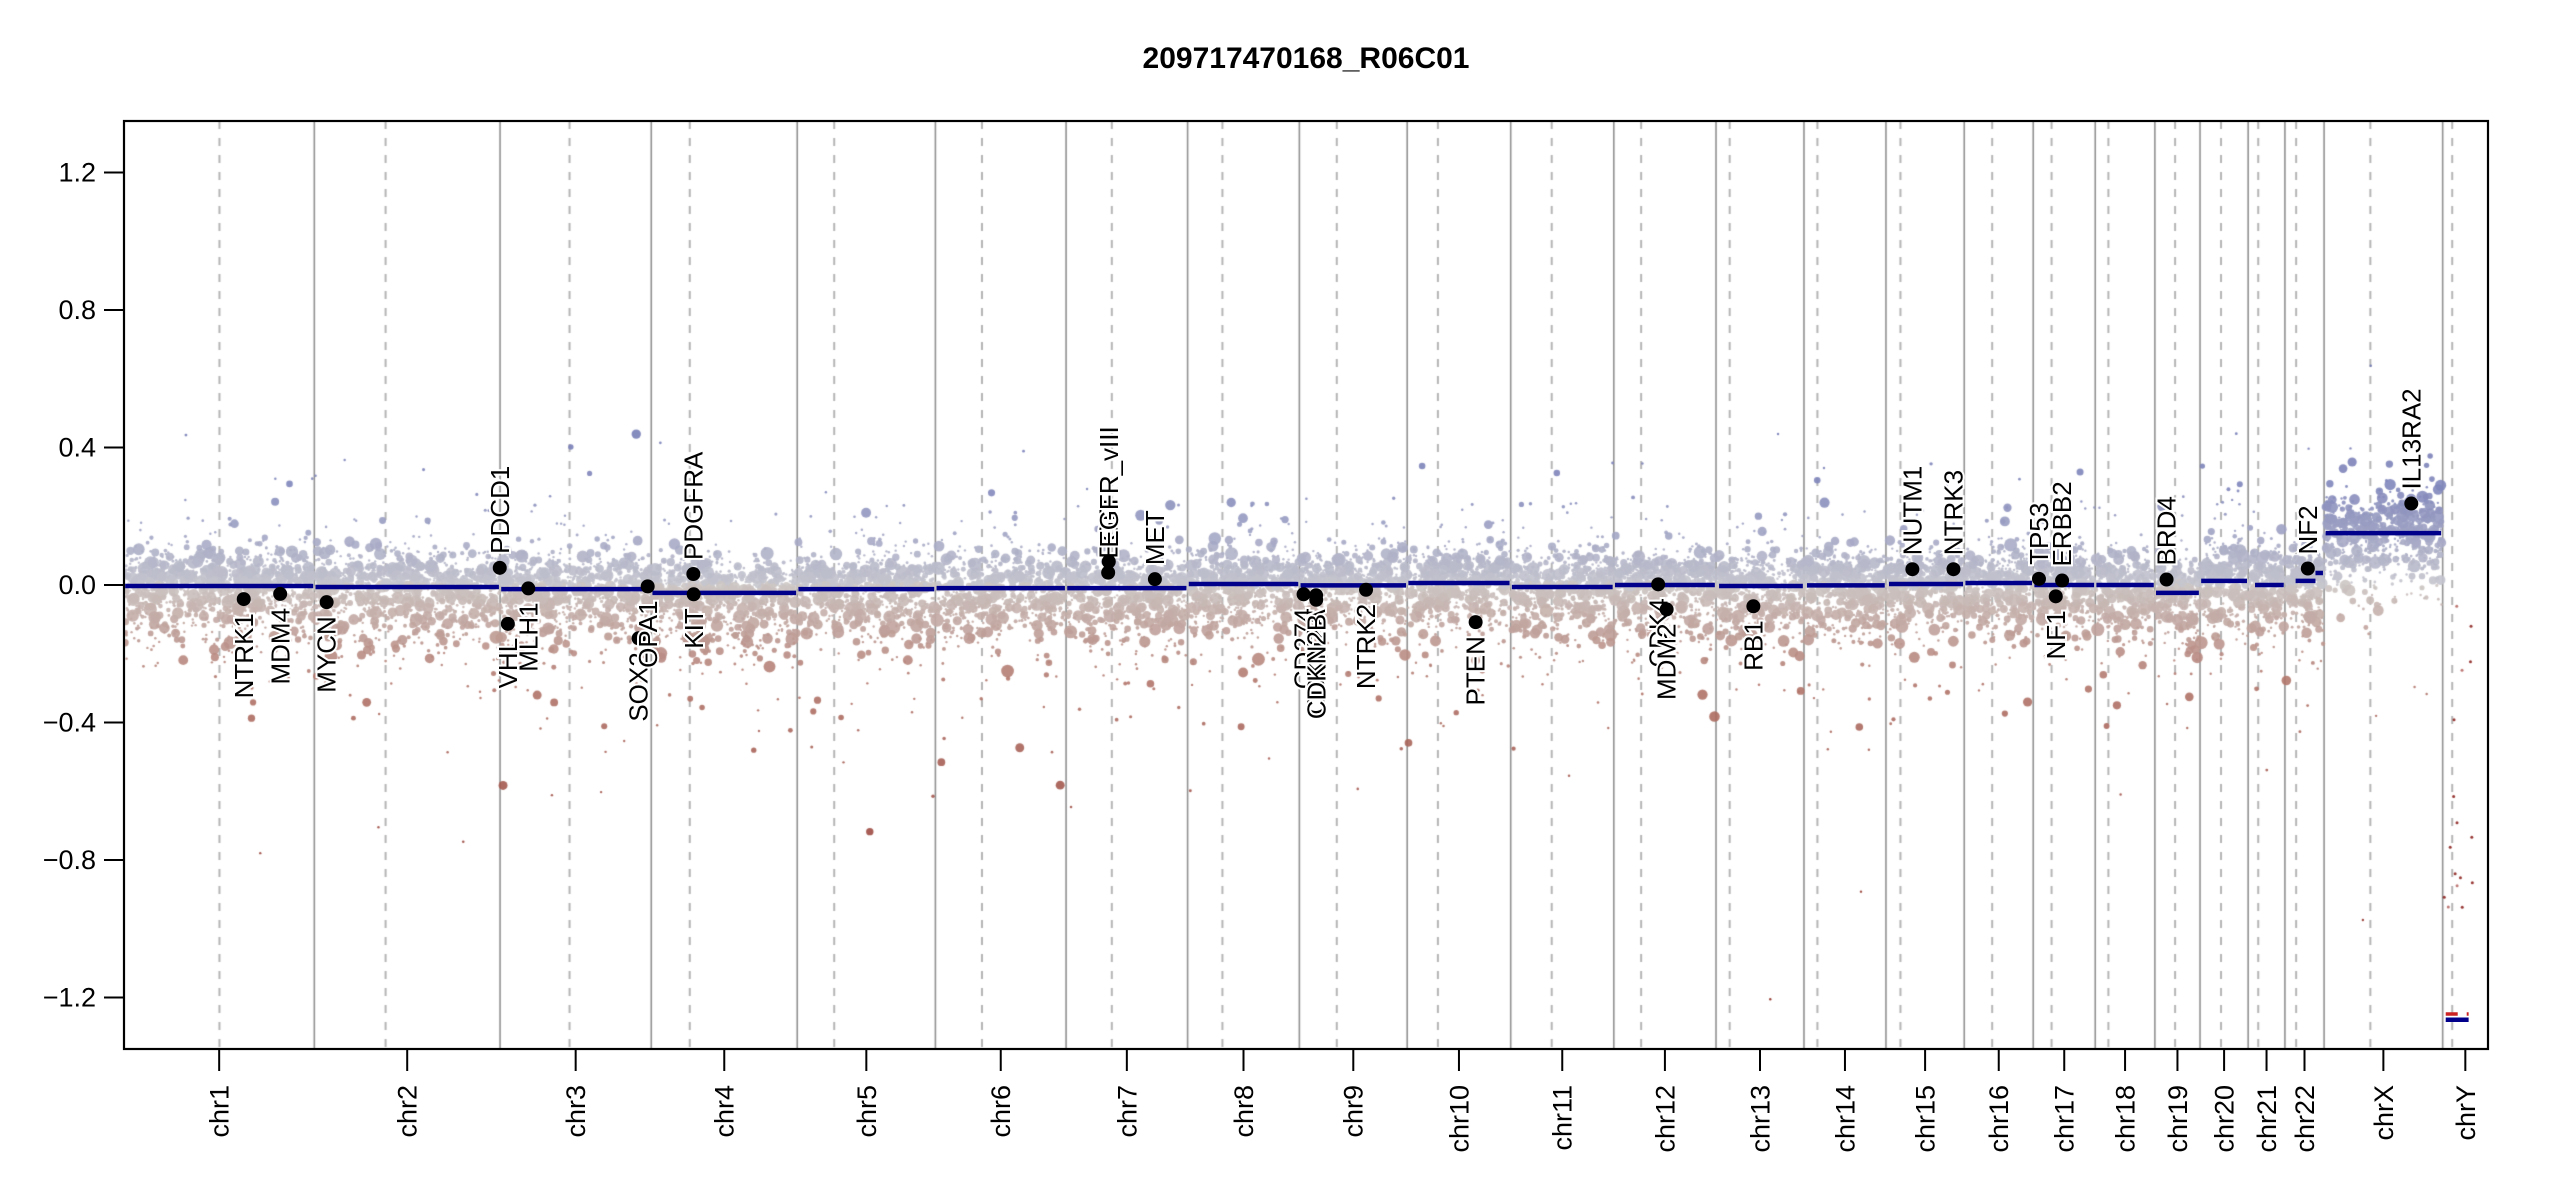 This screenshot has width=2550, height=1200. I want to click on gene-label-NUTM1: NUTM1, so click(1912, 511).